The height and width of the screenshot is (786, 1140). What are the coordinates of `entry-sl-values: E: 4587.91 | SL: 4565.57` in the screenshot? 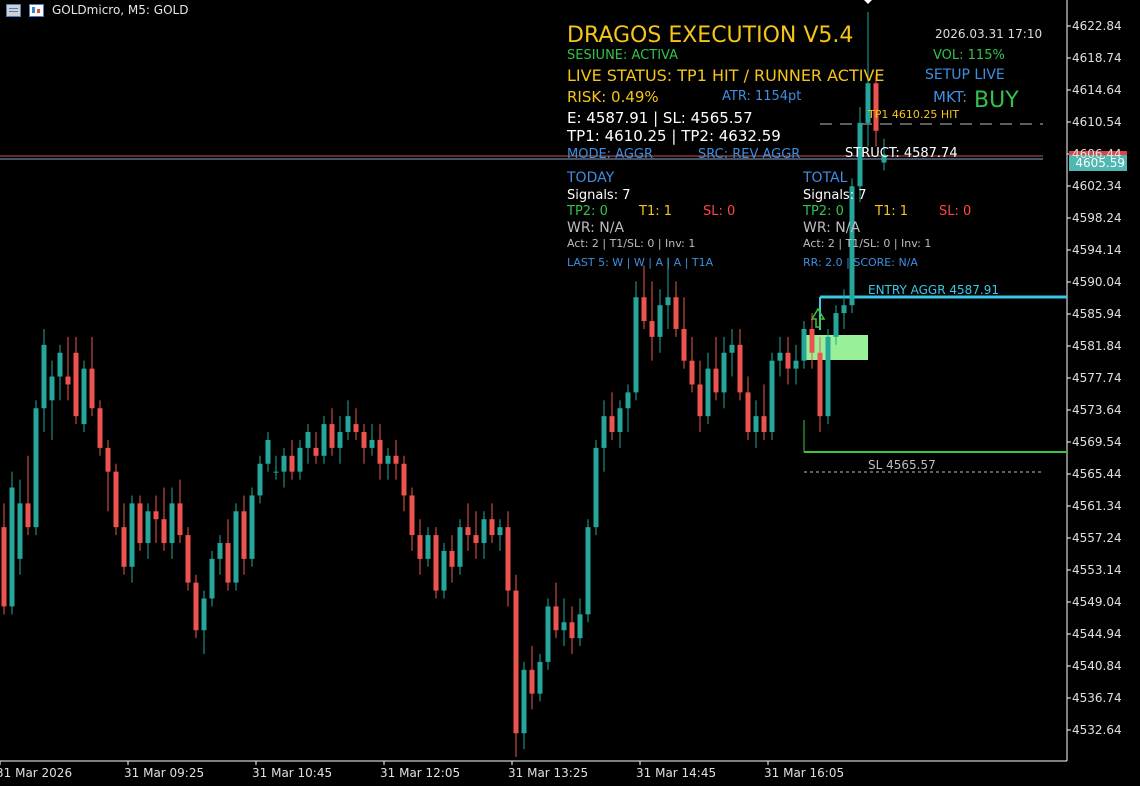 It's located at (660, 118).